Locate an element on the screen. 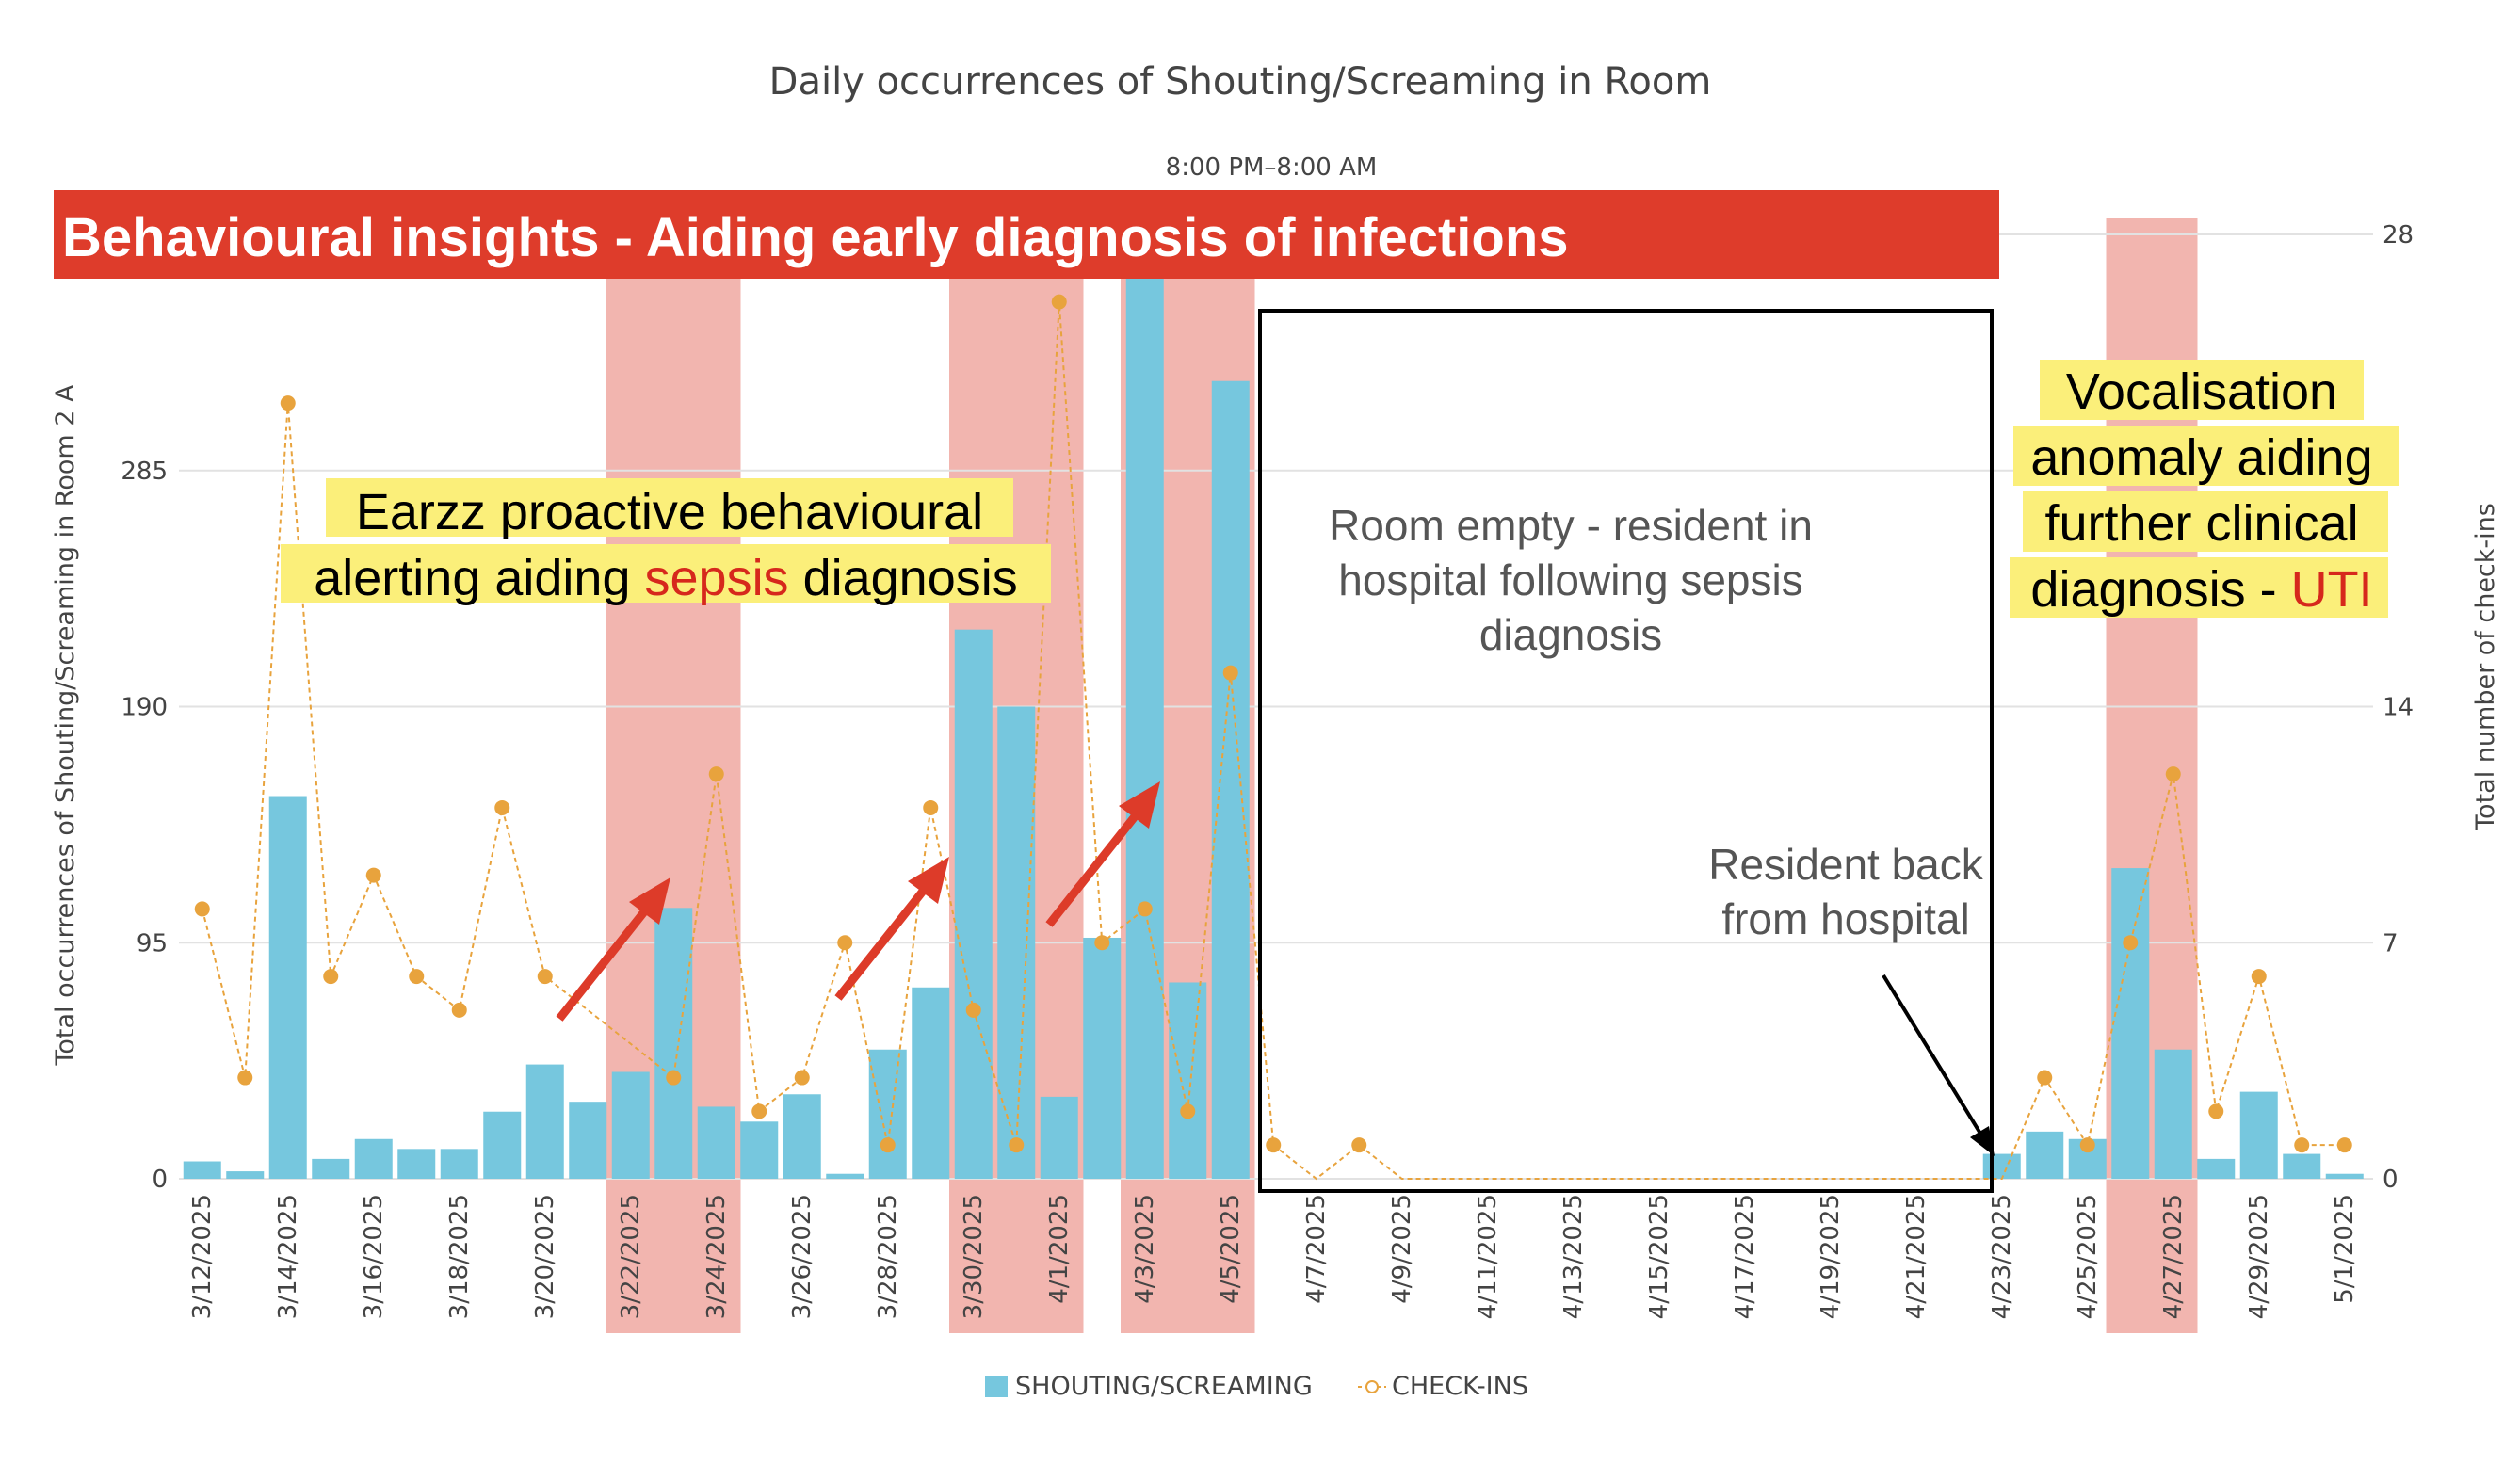 The height and width of the screenshot is (1465, 2520). checkins-point-4/4/2025 is located at coordinates (1188, 1111).